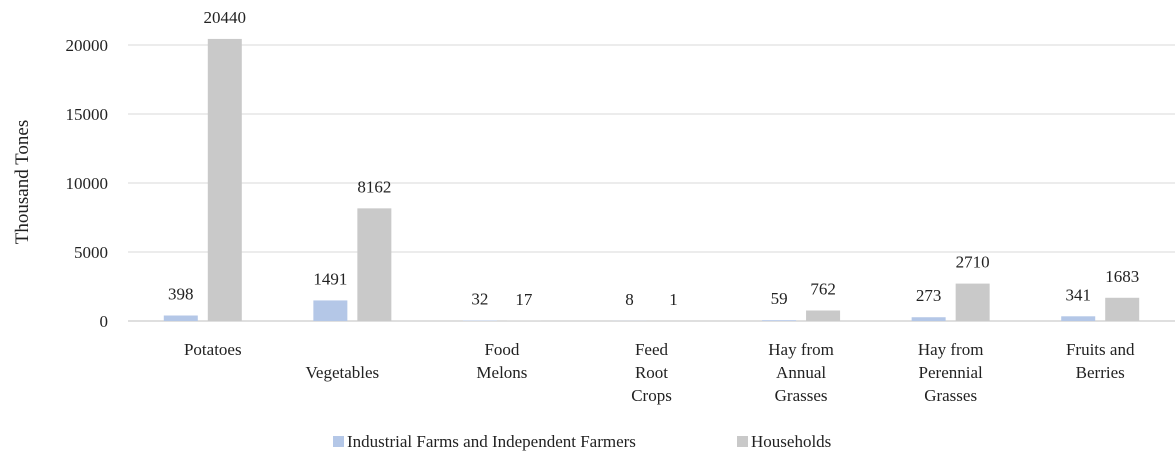  Describe the element at coordinates (1100, 372) in the screenshot. I see `x-tick-label: Berries` at that location.